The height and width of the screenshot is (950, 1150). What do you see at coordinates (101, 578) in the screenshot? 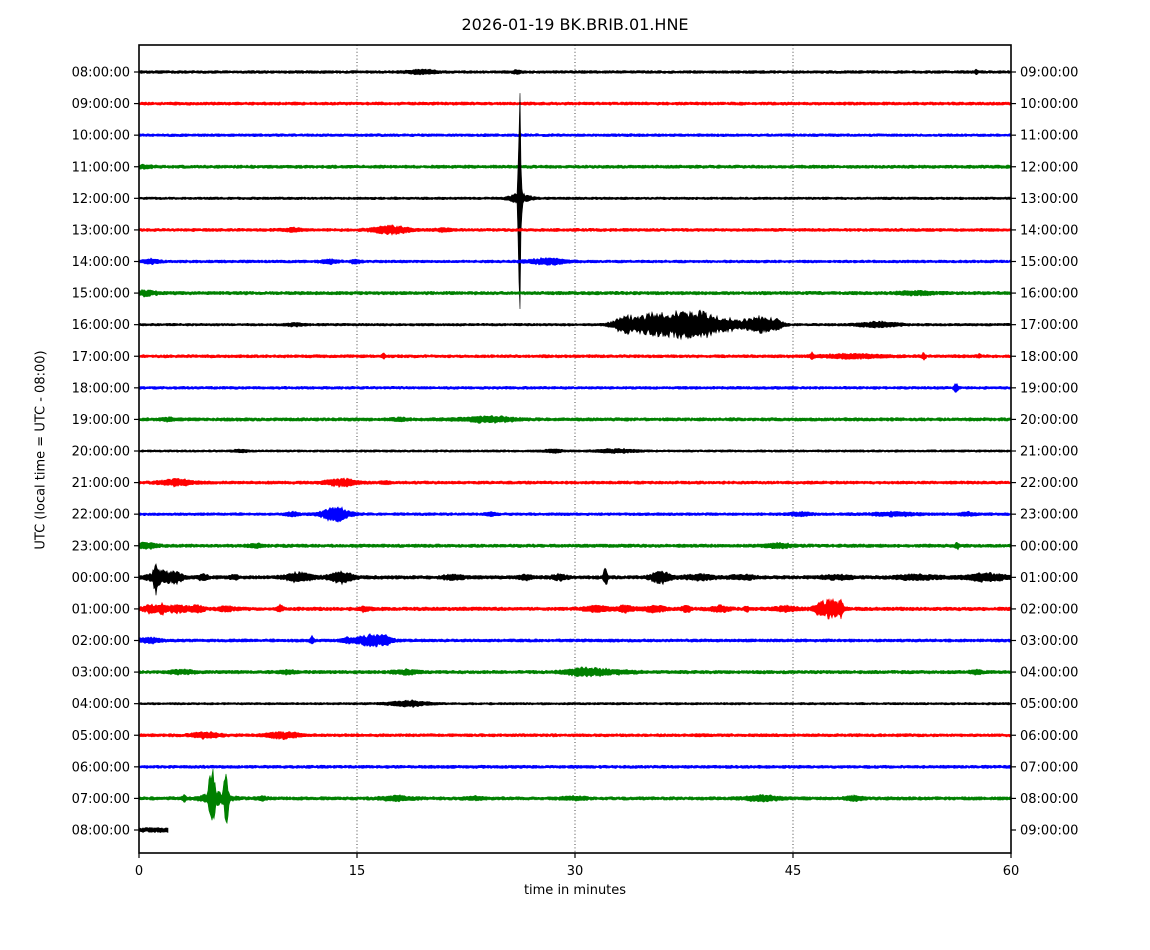
I see `utc-tick-label: 00:00:00` at bounding box center [101, 578].